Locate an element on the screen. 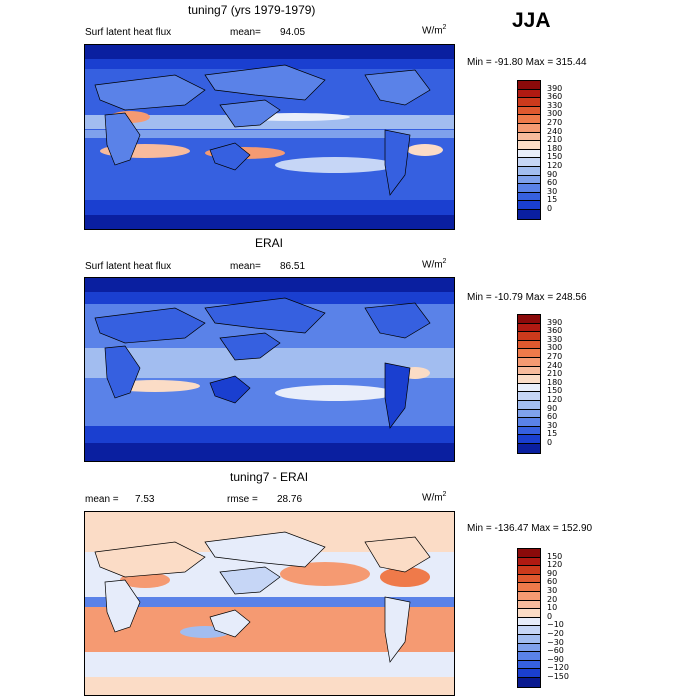  panel1-title: tuning7 (yrs 1979-1979) is located at coordinates (252, 10).